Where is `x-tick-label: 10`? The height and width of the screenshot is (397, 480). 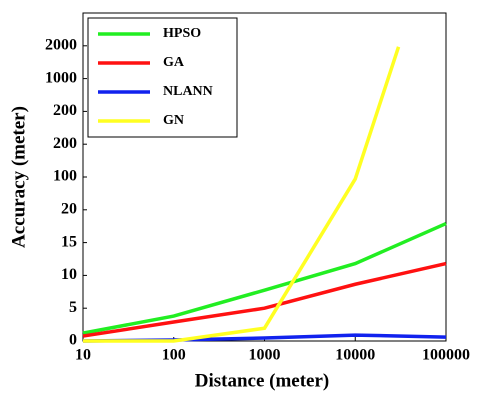
x-tick-label: 10 is located at coordinates (83, 355).